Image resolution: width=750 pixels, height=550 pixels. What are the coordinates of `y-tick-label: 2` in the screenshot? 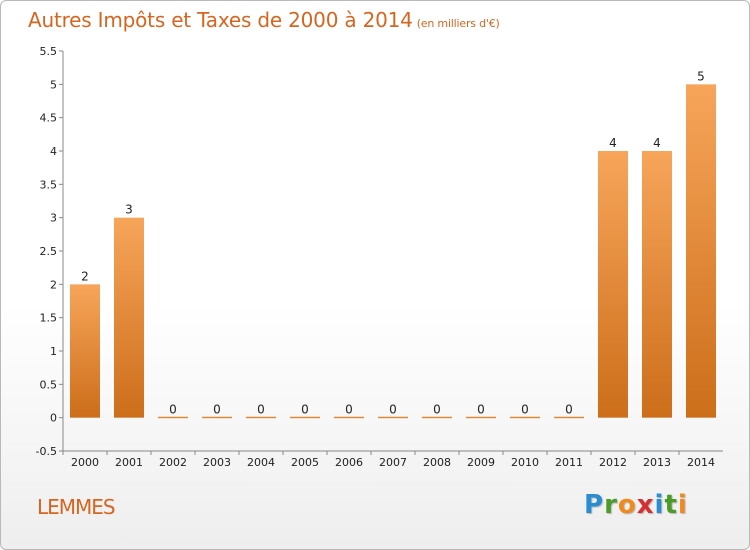 It's located at (53, 284).